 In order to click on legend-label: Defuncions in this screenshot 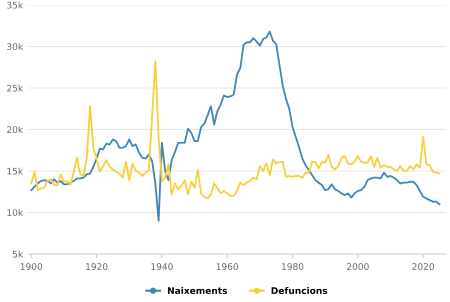, I will do `click(300, 290)`.